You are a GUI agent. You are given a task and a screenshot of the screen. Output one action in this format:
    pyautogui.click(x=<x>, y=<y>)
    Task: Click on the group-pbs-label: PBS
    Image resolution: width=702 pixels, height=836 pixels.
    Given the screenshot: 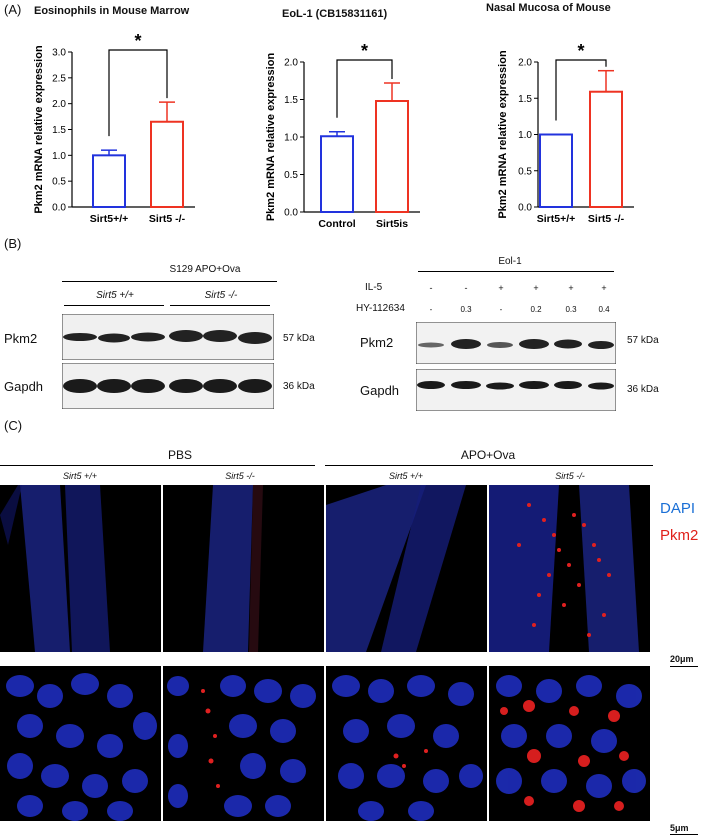 What is the action you would take?
    pyautogui.click(x=179, y=455)
    